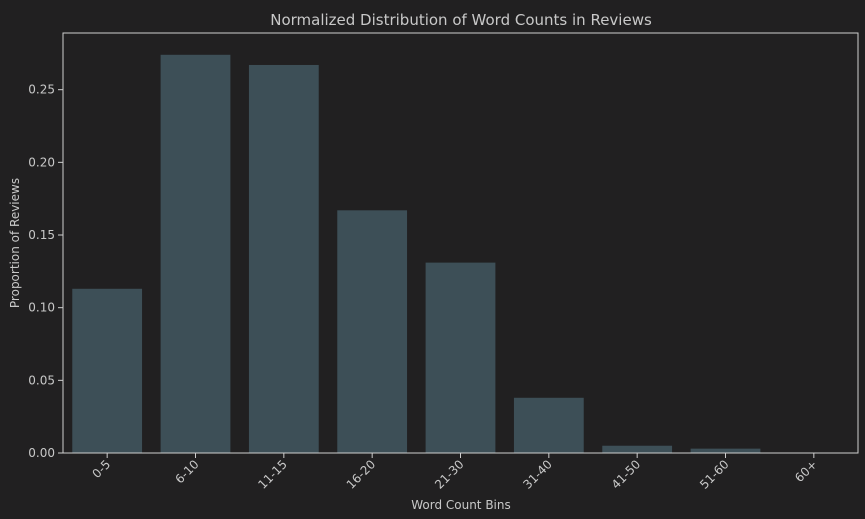 The image size is (865, 519). I want to click on y-tick-label: 0.10, so click(41, 308).